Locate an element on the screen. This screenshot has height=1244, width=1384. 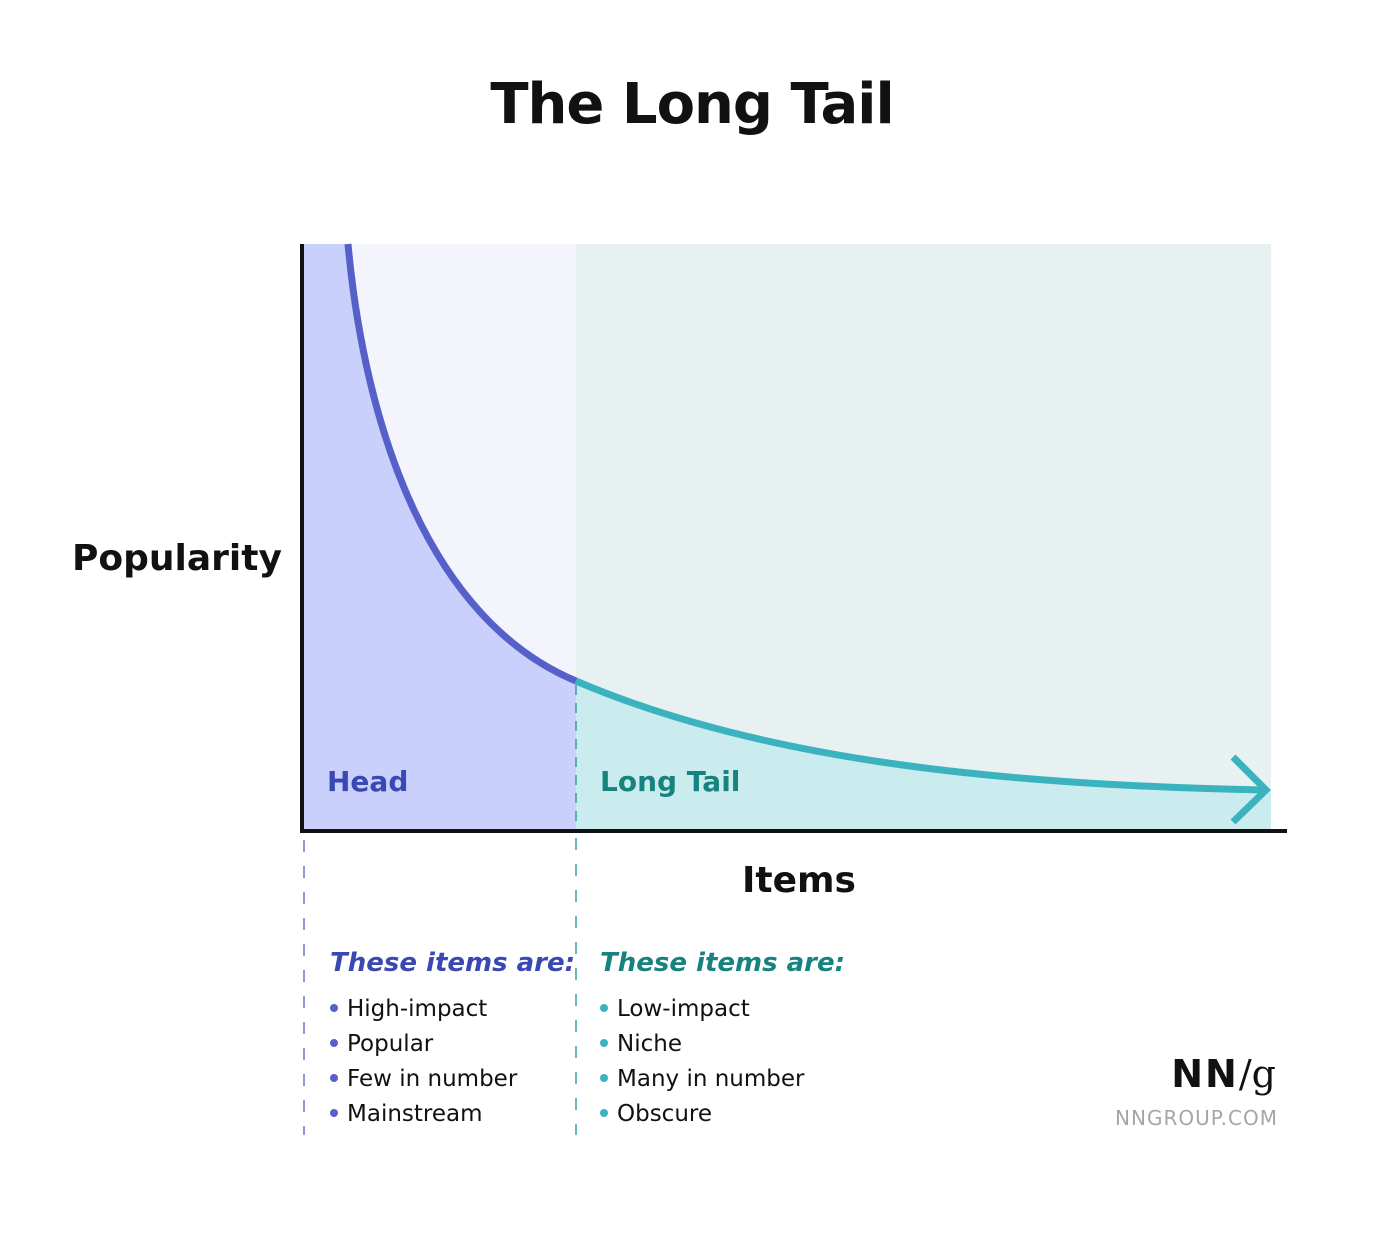
list-item-text: Many in number is located at coordinates (711, 1079).